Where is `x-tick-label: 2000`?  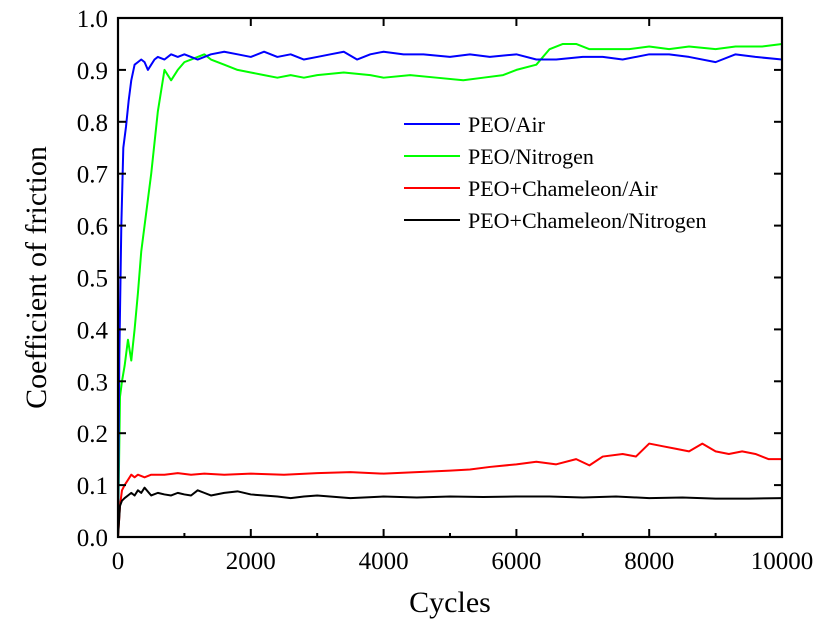
x-tick-label: 2000 is located at coordinates (251, 561).